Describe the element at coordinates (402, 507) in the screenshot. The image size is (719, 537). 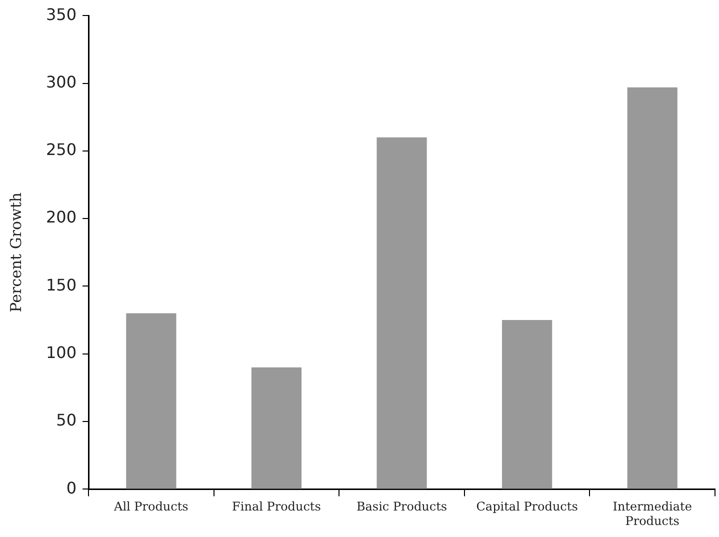
I see `x-tick-label: Basic Products` at that location.